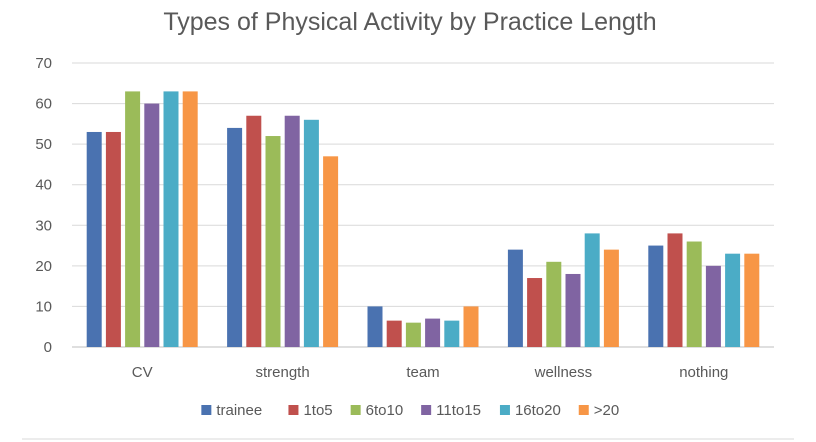 This screenshot has width=816, height=442. Describe the element at coordinates (752, 300) in the screenshot. I see `bar-nothing->20` at that location.